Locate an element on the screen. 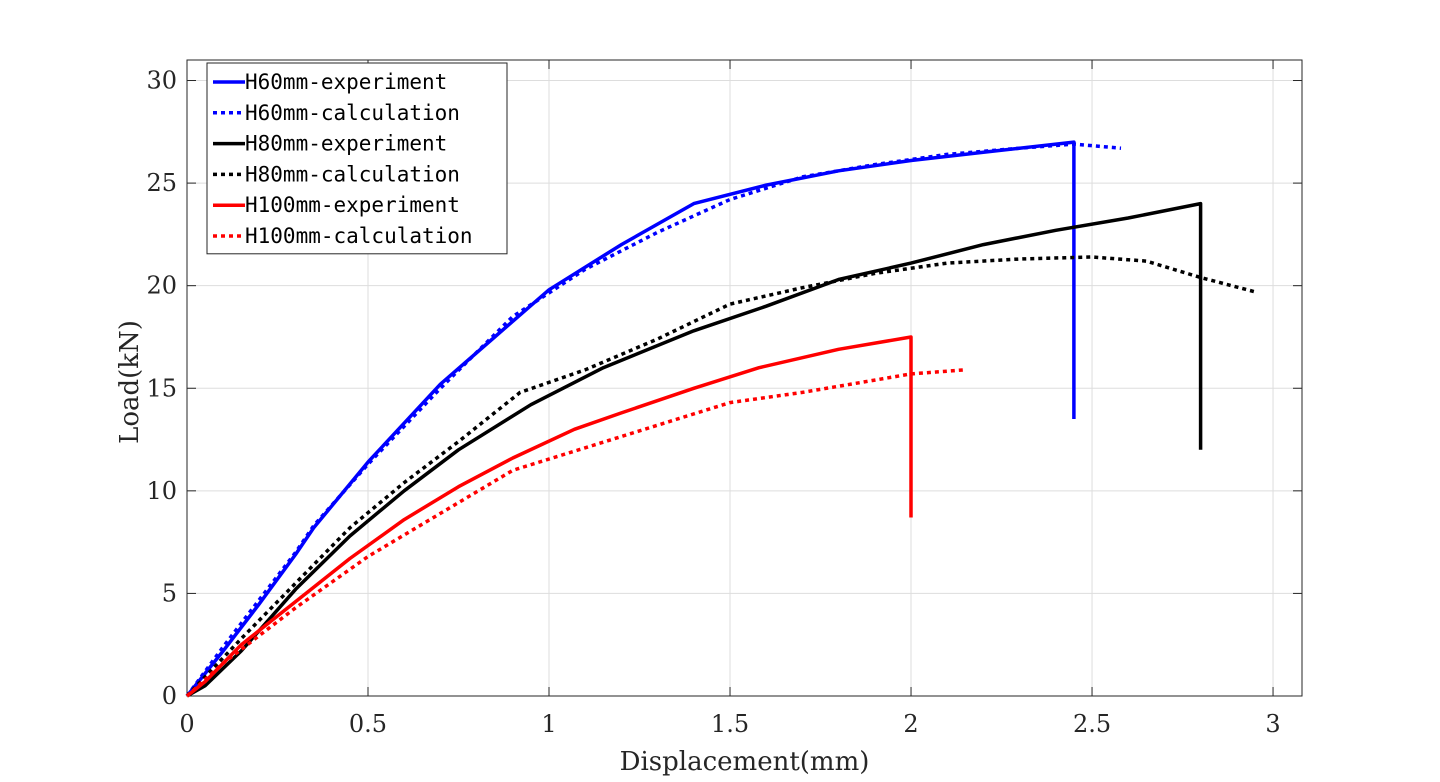 The height and width of the screenshot is (782, 1440). y-tick-label: 25 is located at coordinates (161, 183).